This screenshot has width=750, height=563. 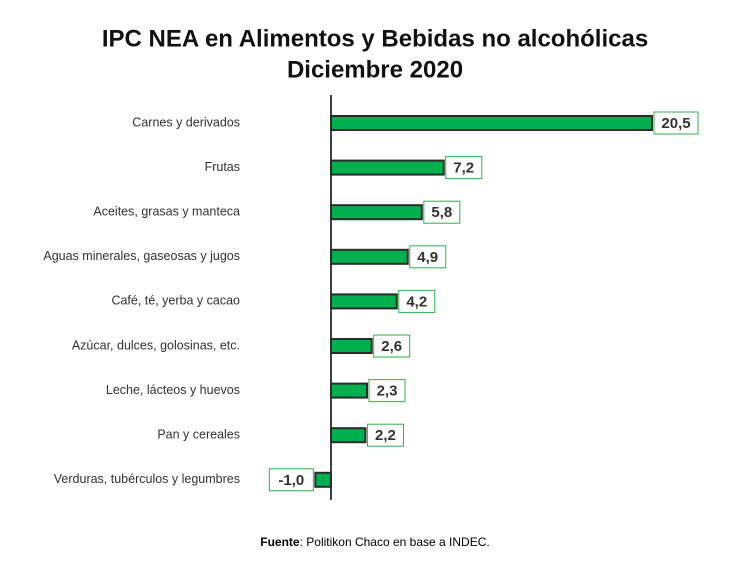 I want to click on value-label: 7,2, so click(x=463, y=168).